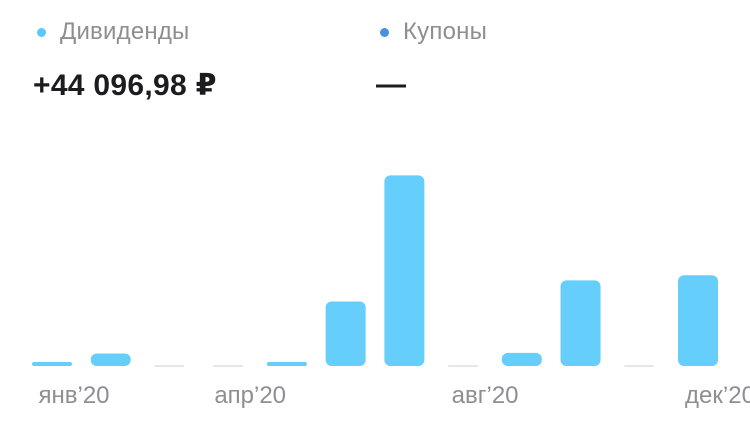  I want to click on coupons-total: —, so click(391, 84).